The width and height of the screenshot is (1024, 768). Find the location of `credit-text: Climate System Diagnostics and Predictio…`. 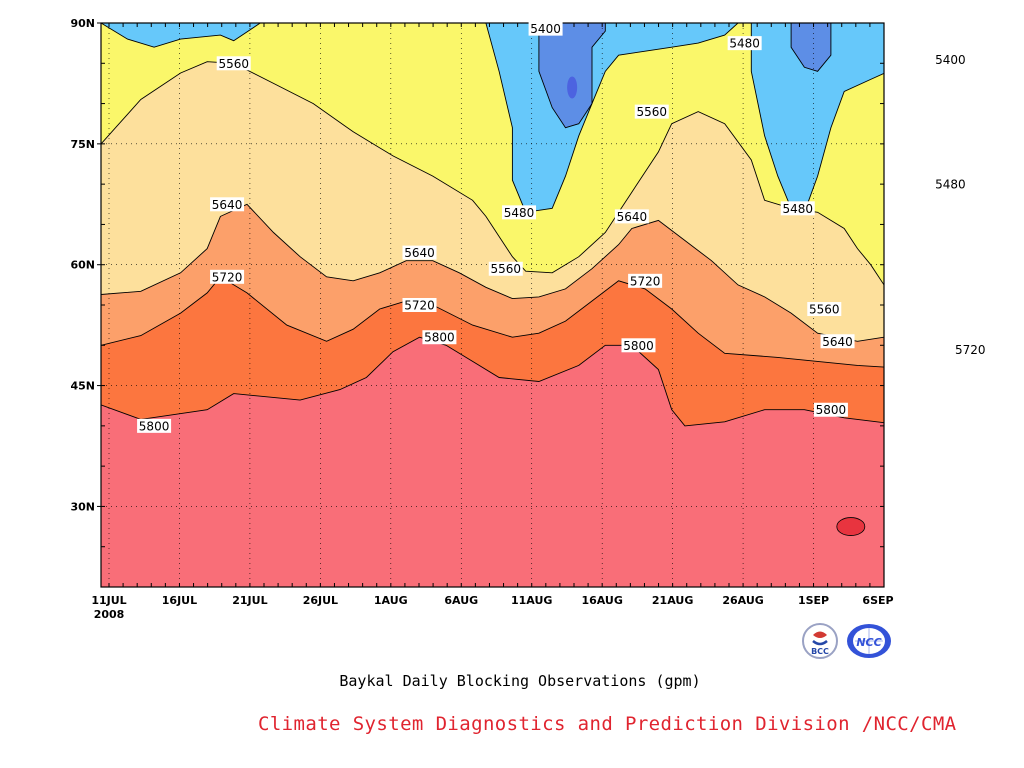

credit-text: Climate System Diagnostics and Predictio… is located at coordinates (607, 724).